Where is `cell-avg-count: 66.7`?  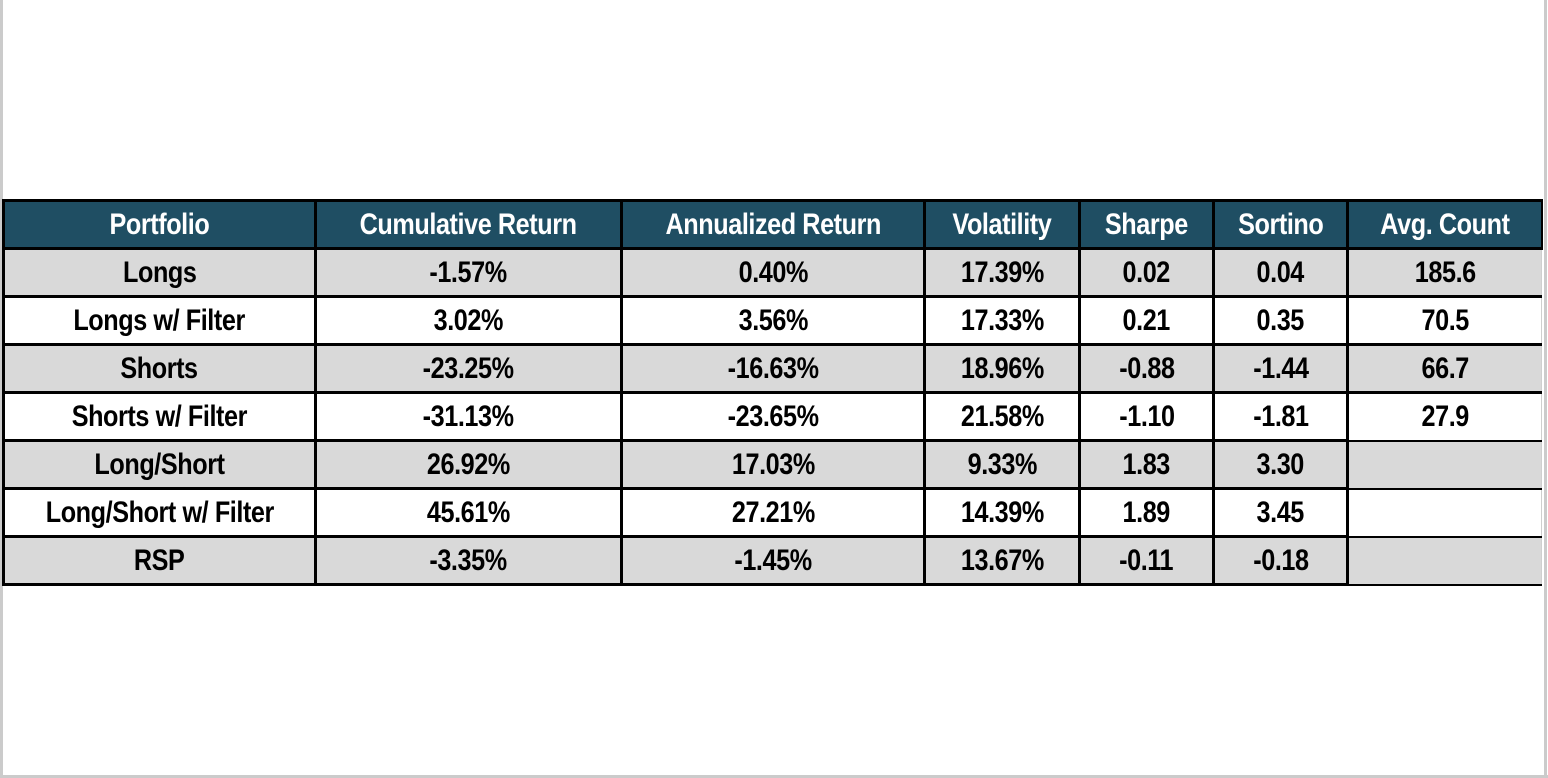 cell-avg-count: 66.7 is located at coordinates (1444, 368).